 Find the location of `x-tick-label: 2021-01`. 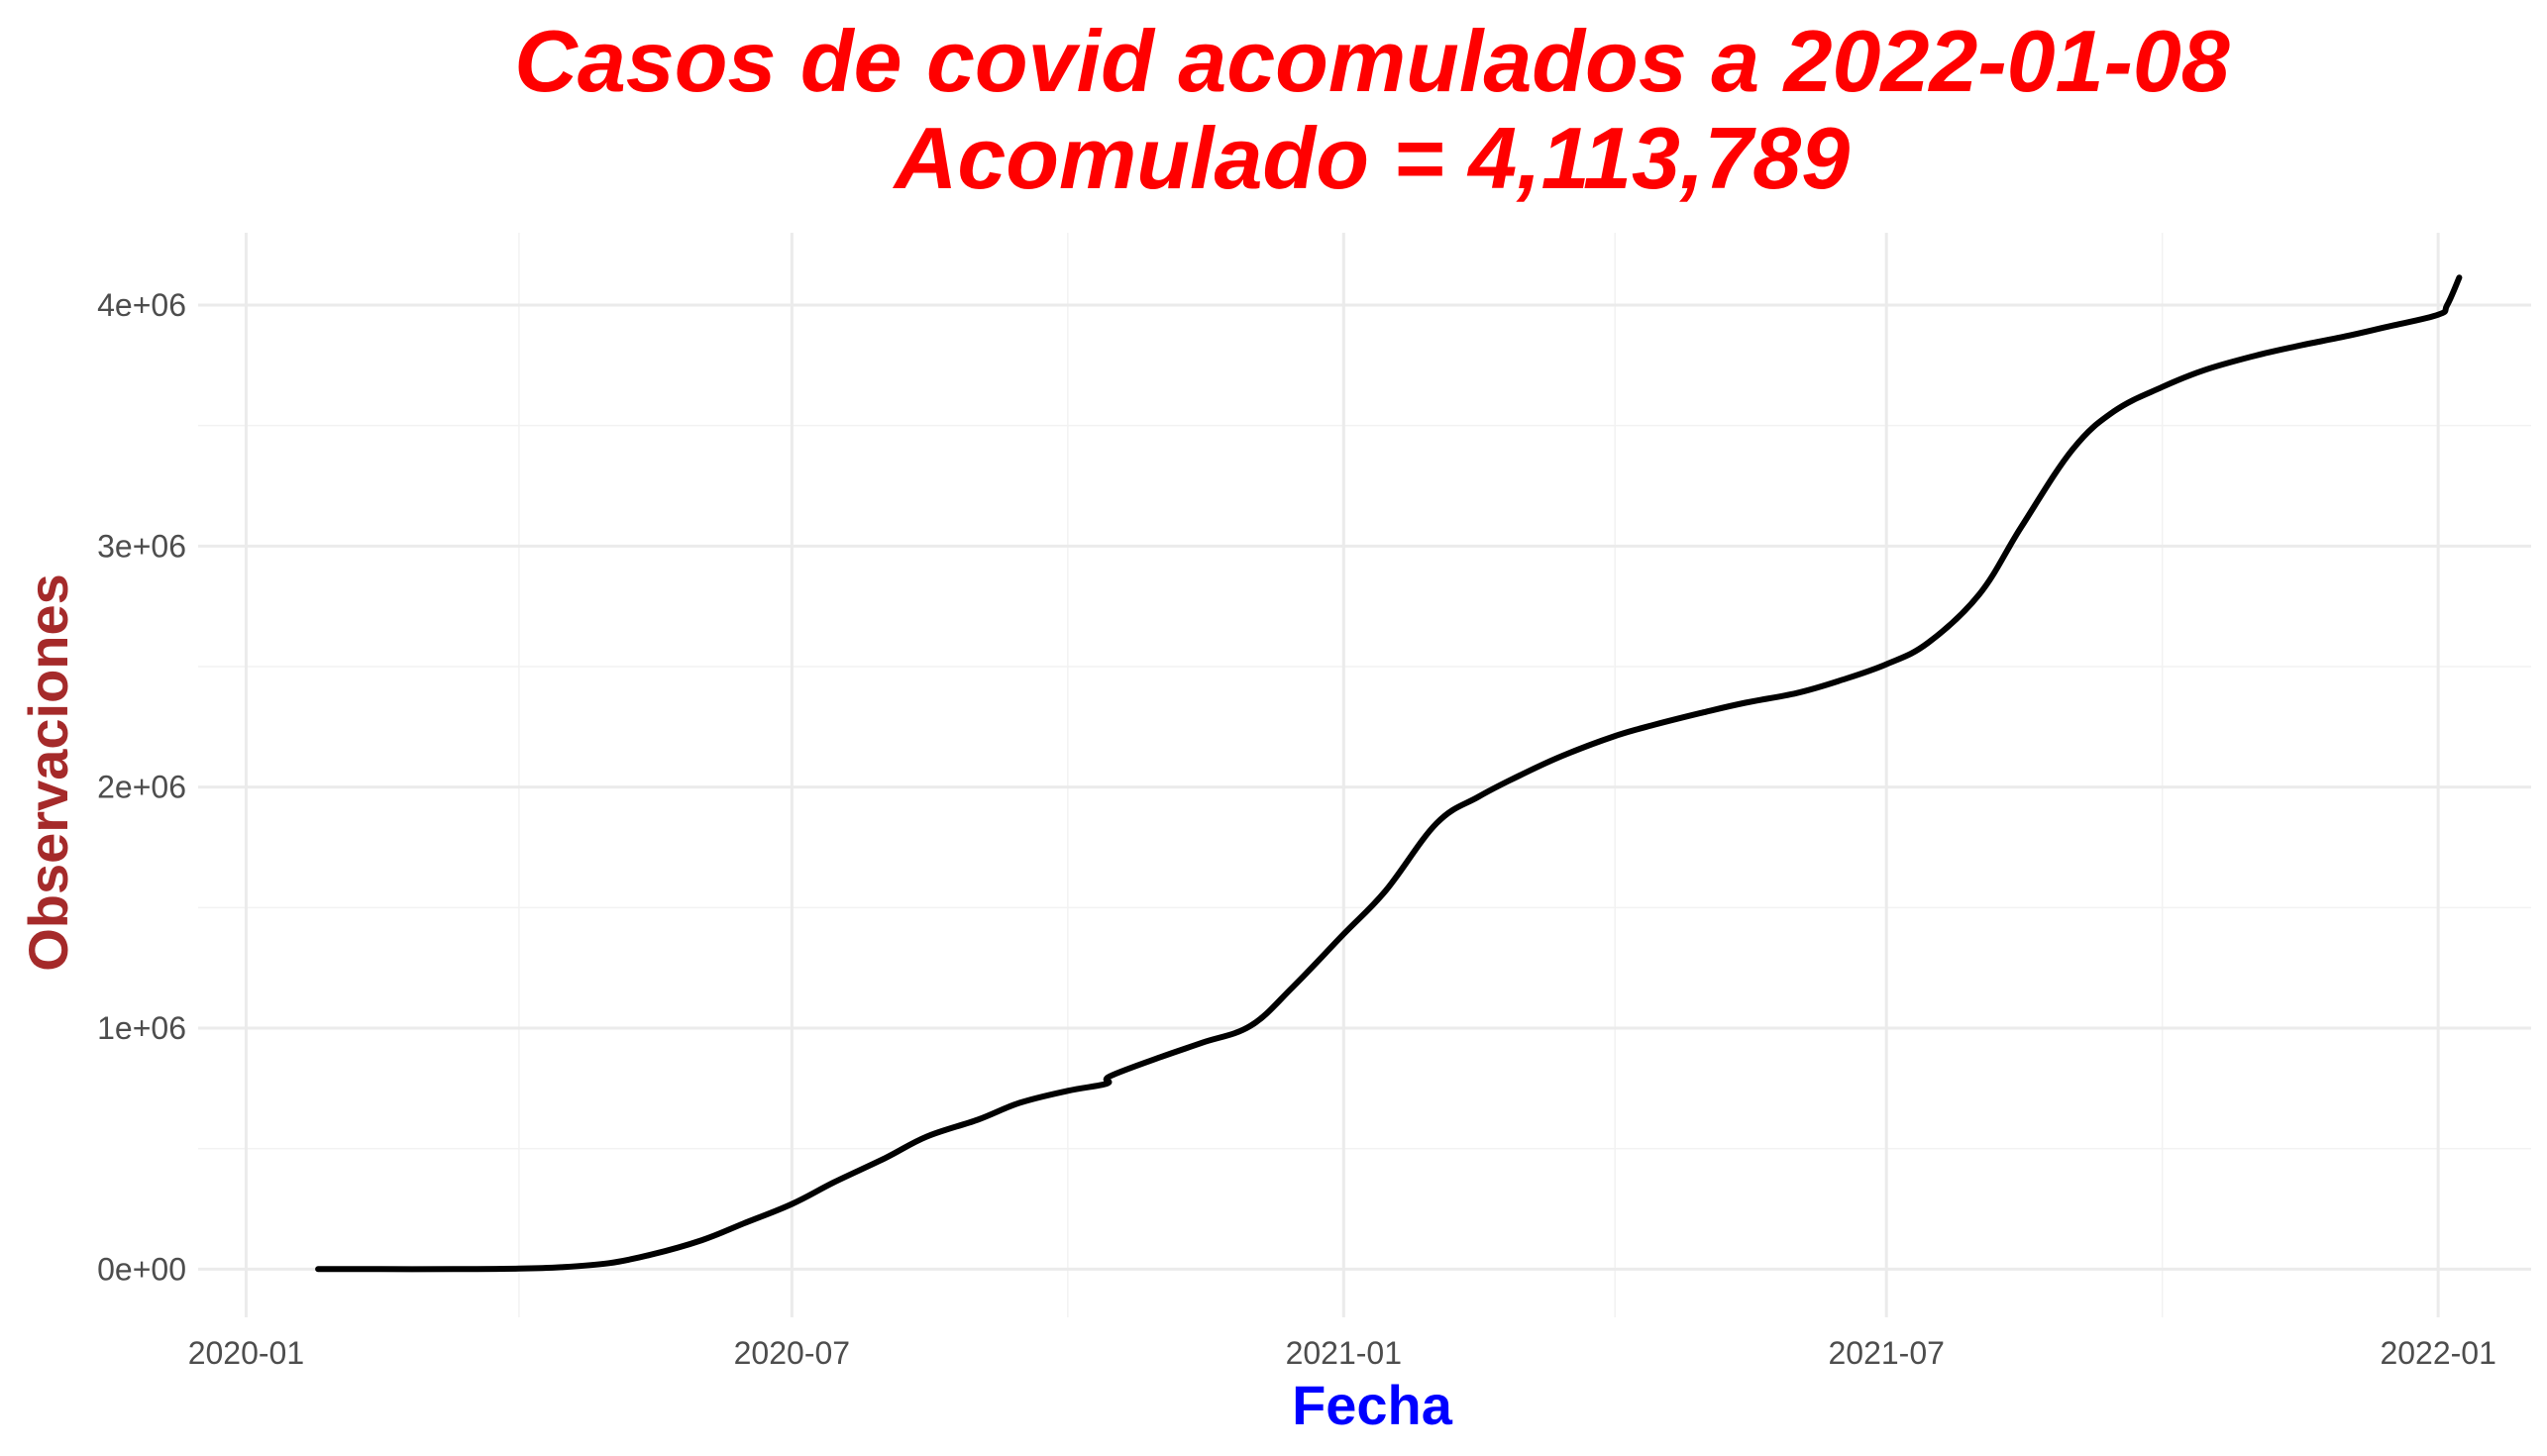

x-tick-label: 2021-01 is located at coordinates (1344, 1353).